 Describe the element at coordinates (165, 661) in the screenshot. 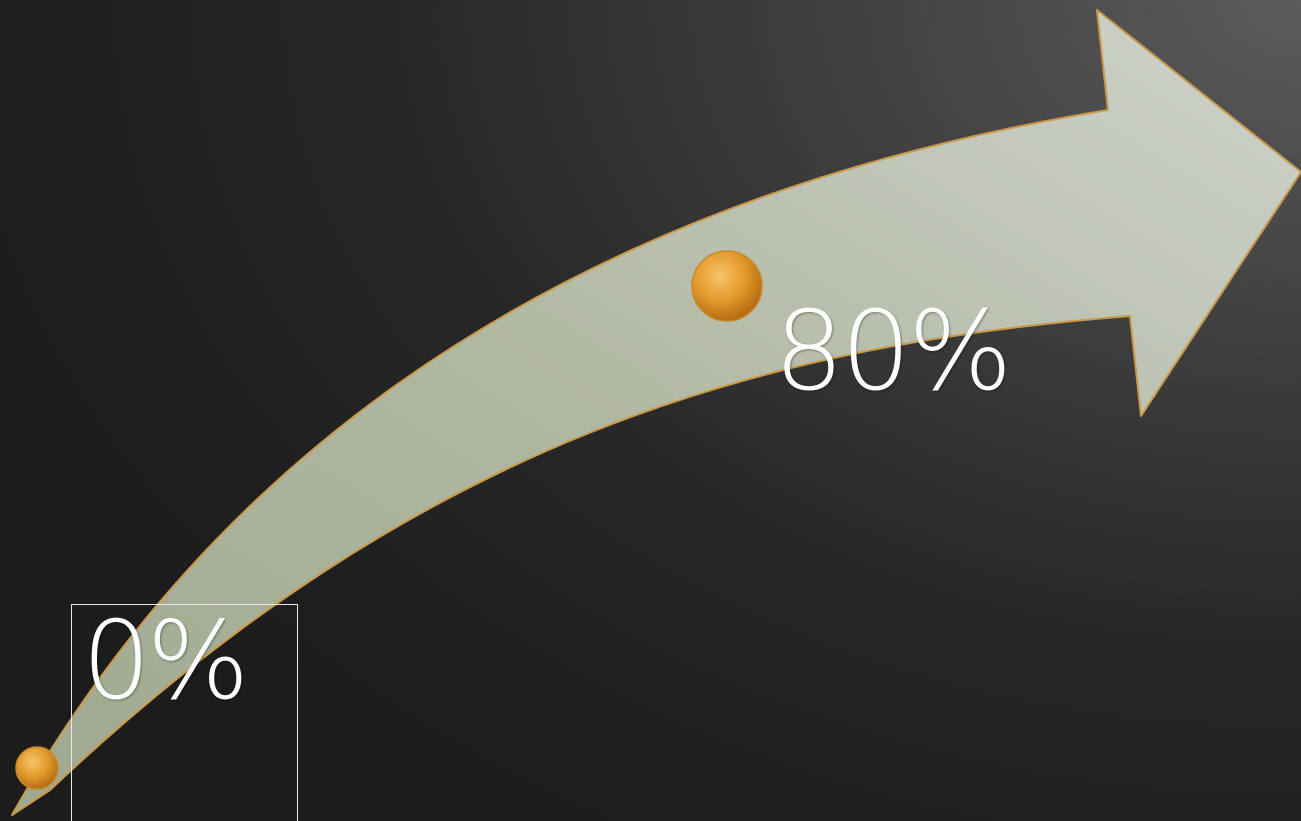

I see `start-percentage-label: 0%` at that location.